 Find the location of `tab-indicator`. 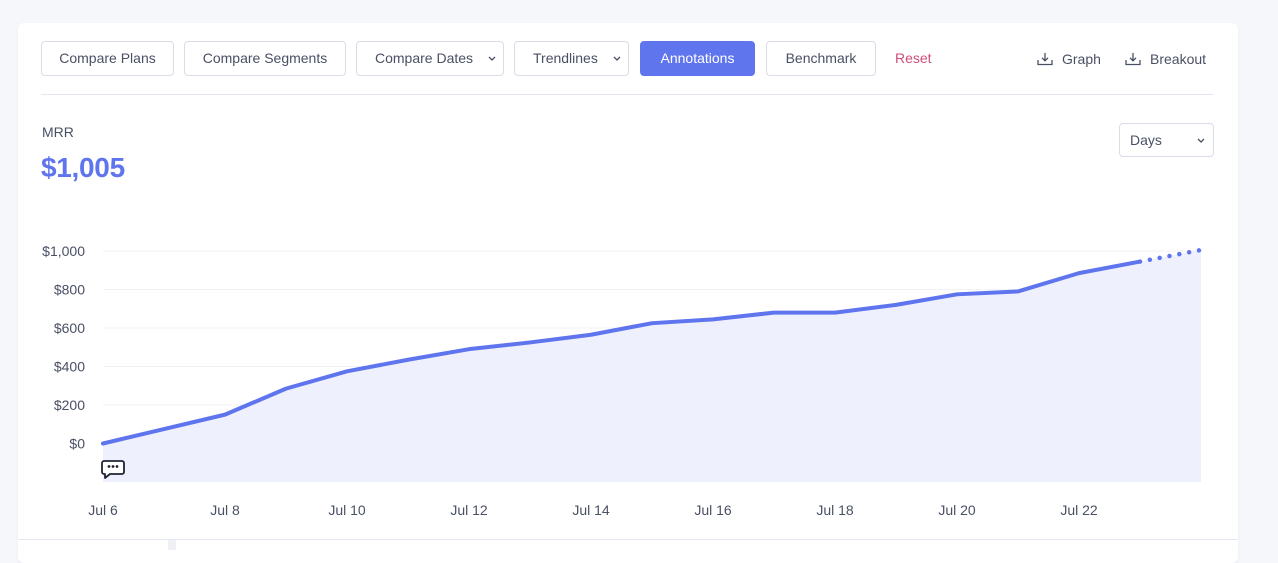

tab-indicator is located at coordinates (172, 545).